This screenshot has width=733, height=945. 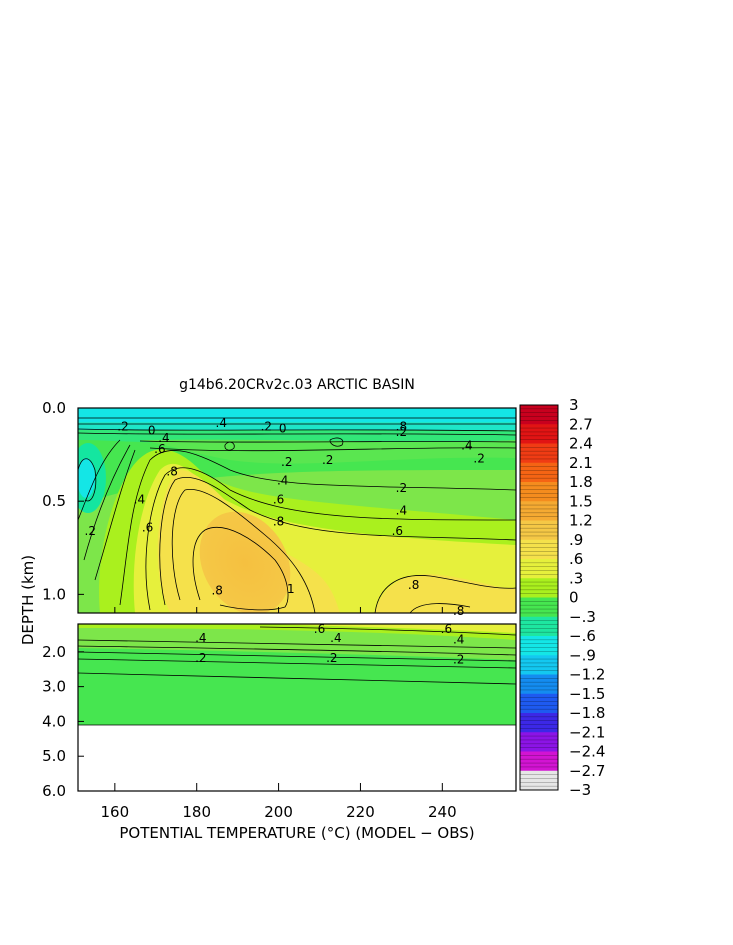 What do you see at coordinates (581, 444) in the screenshot?
I see `colorbar-label: 2.4` at bounding box center [581, 444].